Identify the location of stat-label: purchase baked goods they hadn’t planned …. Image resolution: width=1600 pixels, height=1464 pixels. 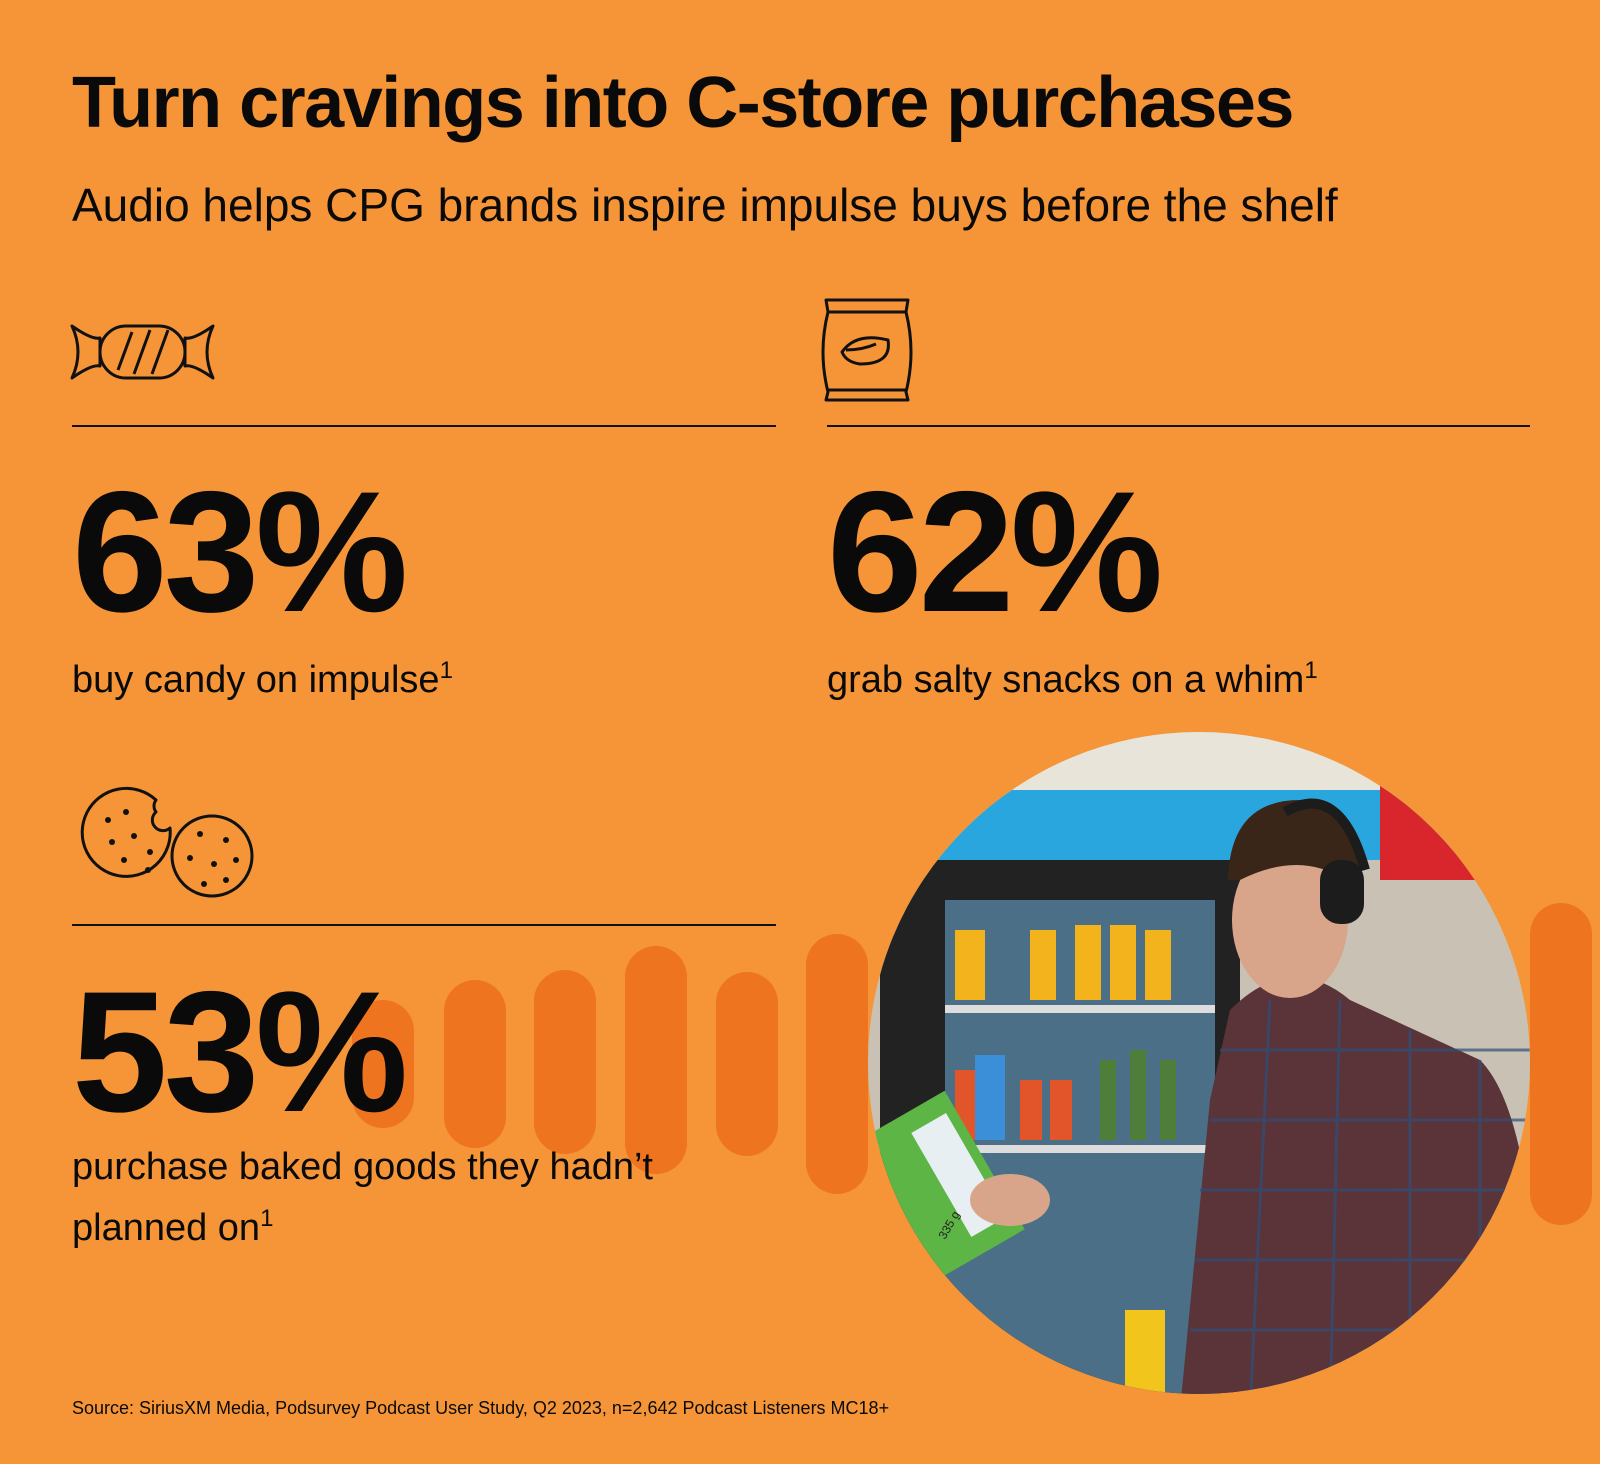
(362, 1198).